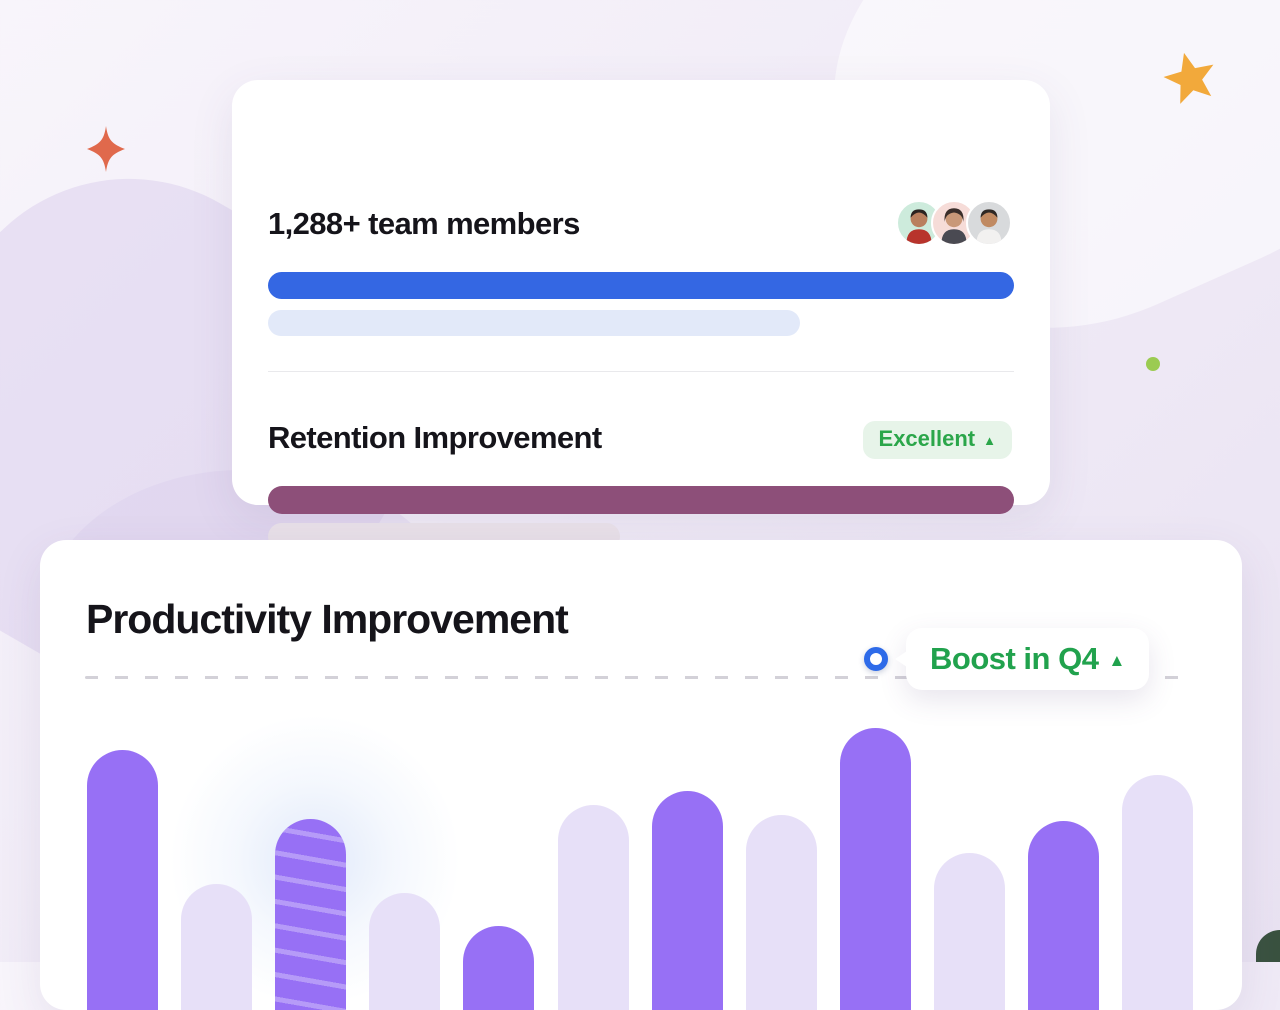  What do you see at coordinates (534, 323) in the screenshot?
I see `team-progress-secondary` at bounding box center [534, 323].